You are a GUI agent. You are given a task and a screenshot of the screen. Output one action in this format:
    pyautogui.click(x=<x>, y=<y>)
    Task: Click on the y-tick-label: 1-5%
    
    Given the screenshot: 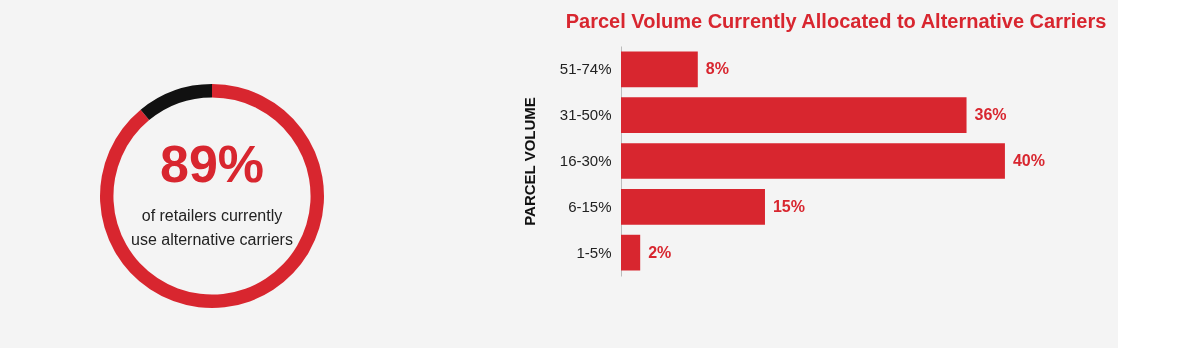 What is the action you would take?
    pyautogui.click(x=594, y=252)
    